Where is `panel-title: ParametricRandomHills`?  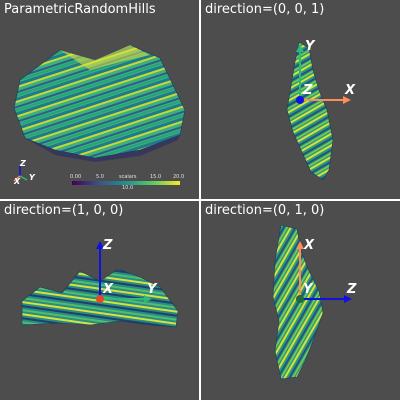 panel-title: ParametricRandomHills is located at coordinates (80, 9).